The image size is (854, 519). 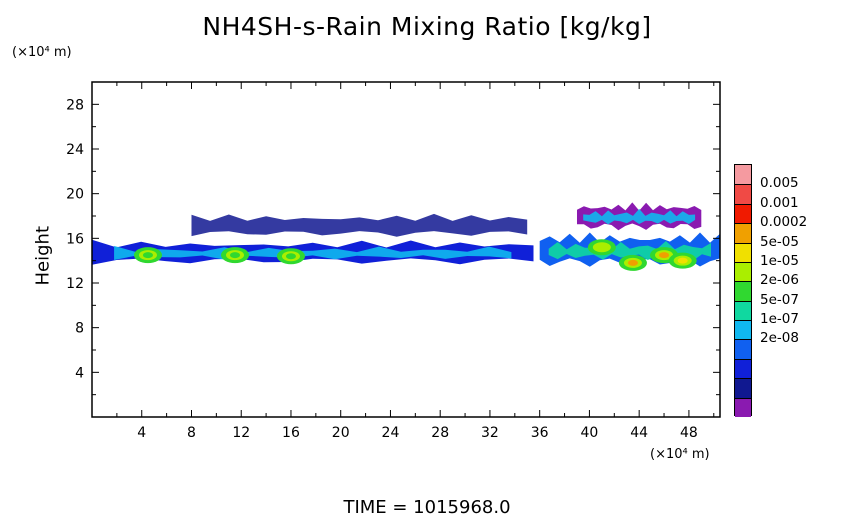 What do you see at coordinates (79, 329) in the screenshot?
I see `y-tick-label: 8` at bounding box center [79, 329].